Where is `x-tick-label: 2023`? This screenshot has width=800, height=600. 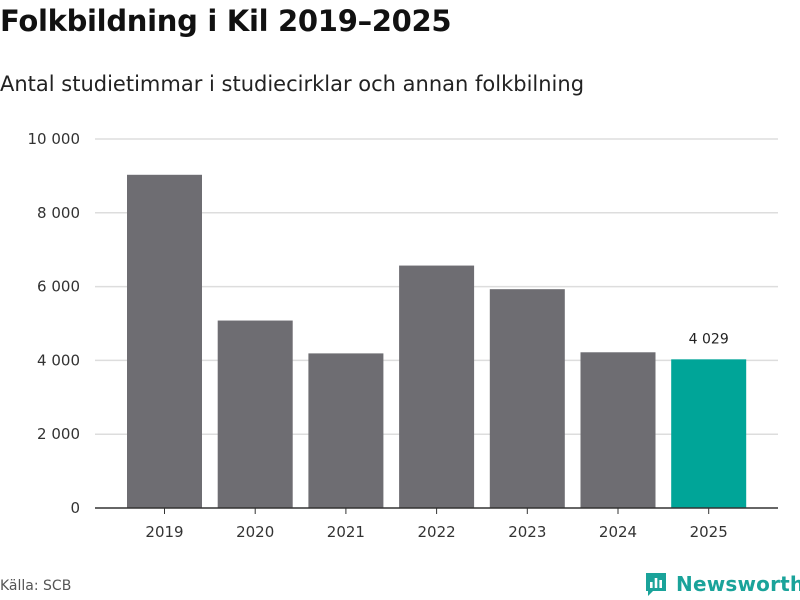
x-tick-label: 2023 is located at coordinates (527, 532).